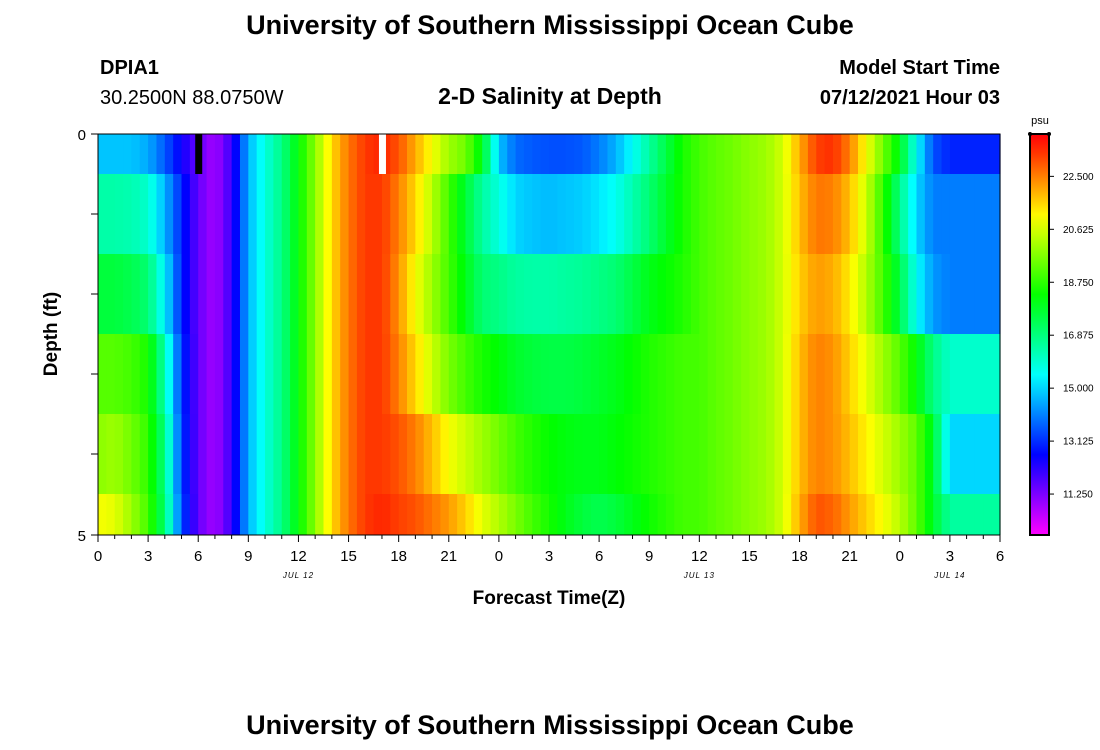 This screenshot has height=750, width=1100. What do you see at coordinates (1030, 134) in the screenshot?
I see `colorbar-corner` at bounding box center [1030, 134].